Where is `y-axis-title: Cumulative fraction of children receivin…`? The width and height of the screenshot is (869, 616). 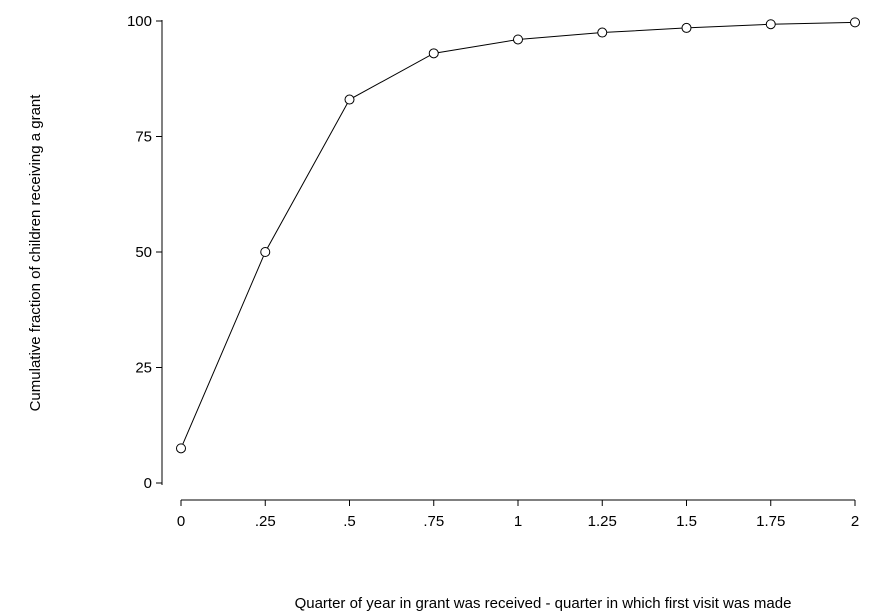
y-axis-title: Cumulative fraction of children receivin… is located at coordinates (35, 253).